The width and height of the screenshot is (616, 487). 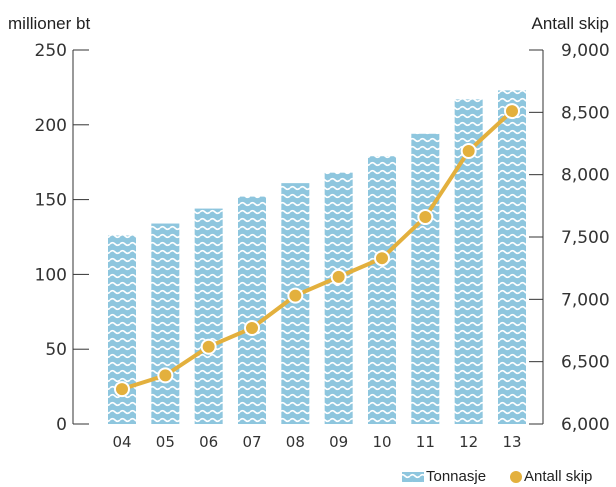 I want to click on y-right-axis: 6,000 6,500 7,000 7,500 8,000 8,500 9,000, so click(x=569, y=238).